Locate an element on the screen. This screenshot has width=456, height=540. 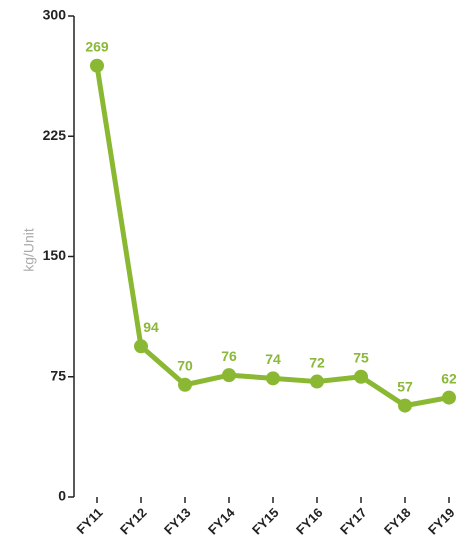
y-axis-label: kg/Unit is located at coordinates (29, 250).